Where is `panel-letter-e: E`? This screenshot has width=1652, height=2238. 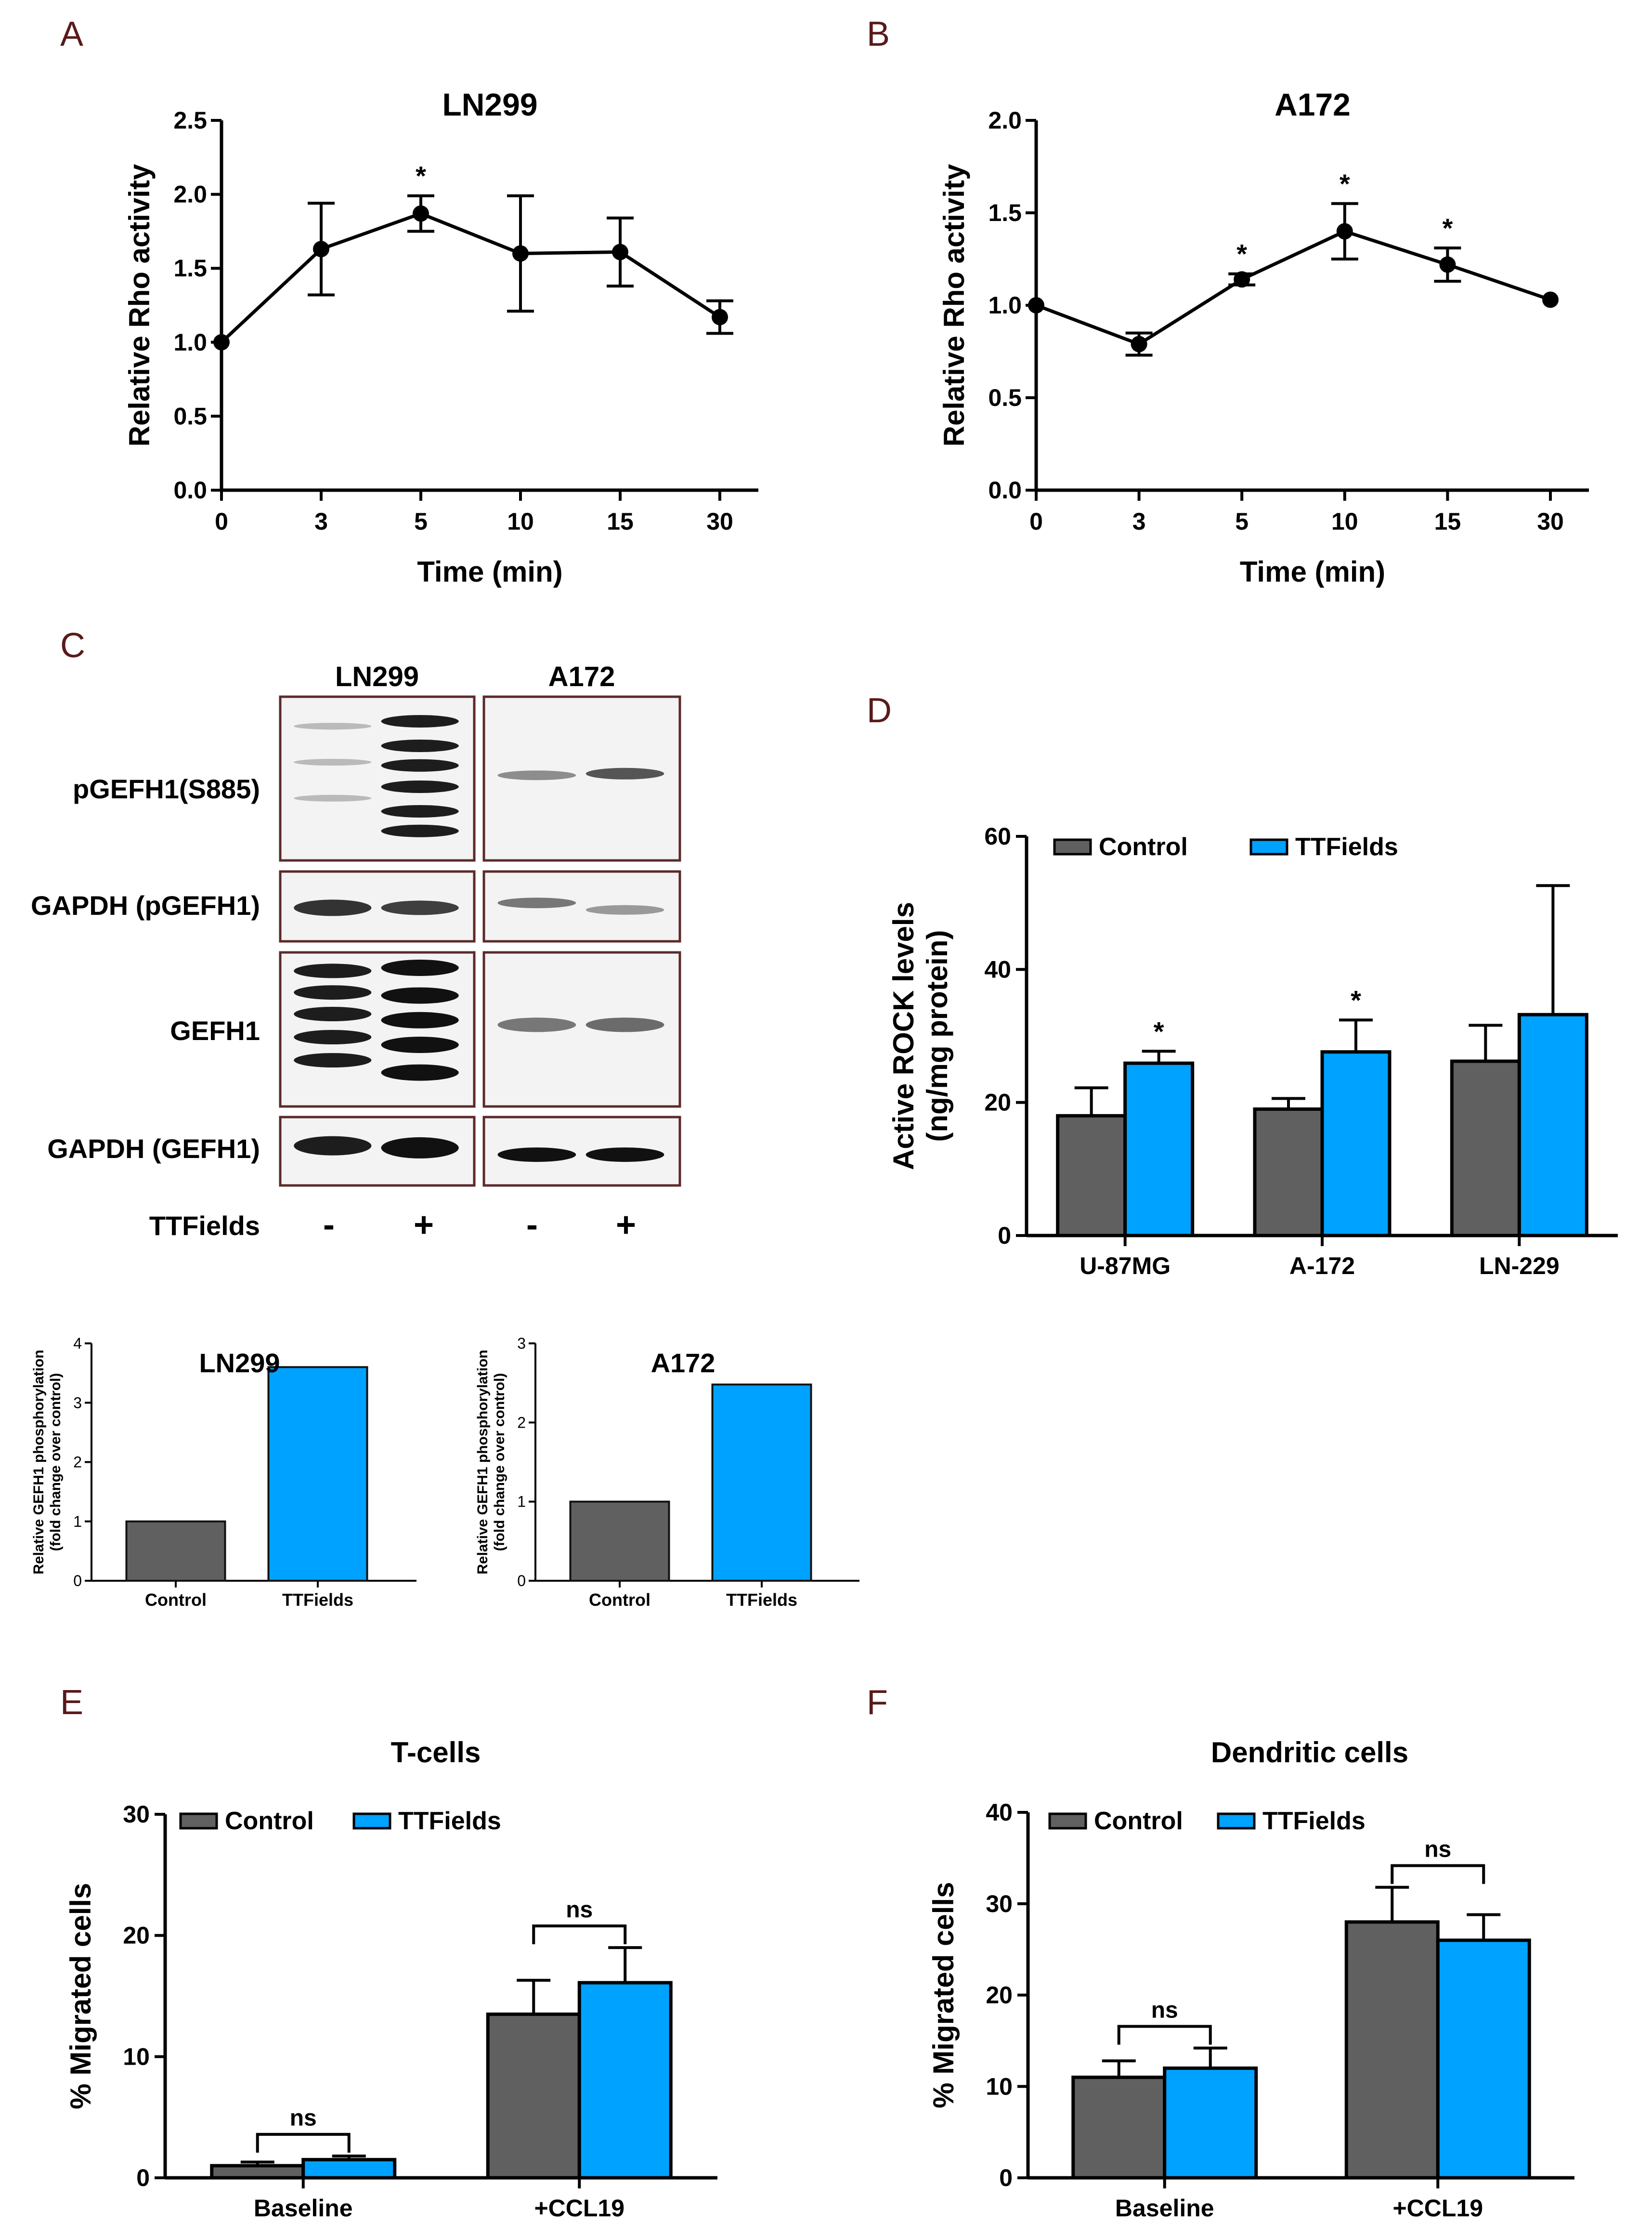
panel-letter-e: E is located at coordinates (72, 1702).